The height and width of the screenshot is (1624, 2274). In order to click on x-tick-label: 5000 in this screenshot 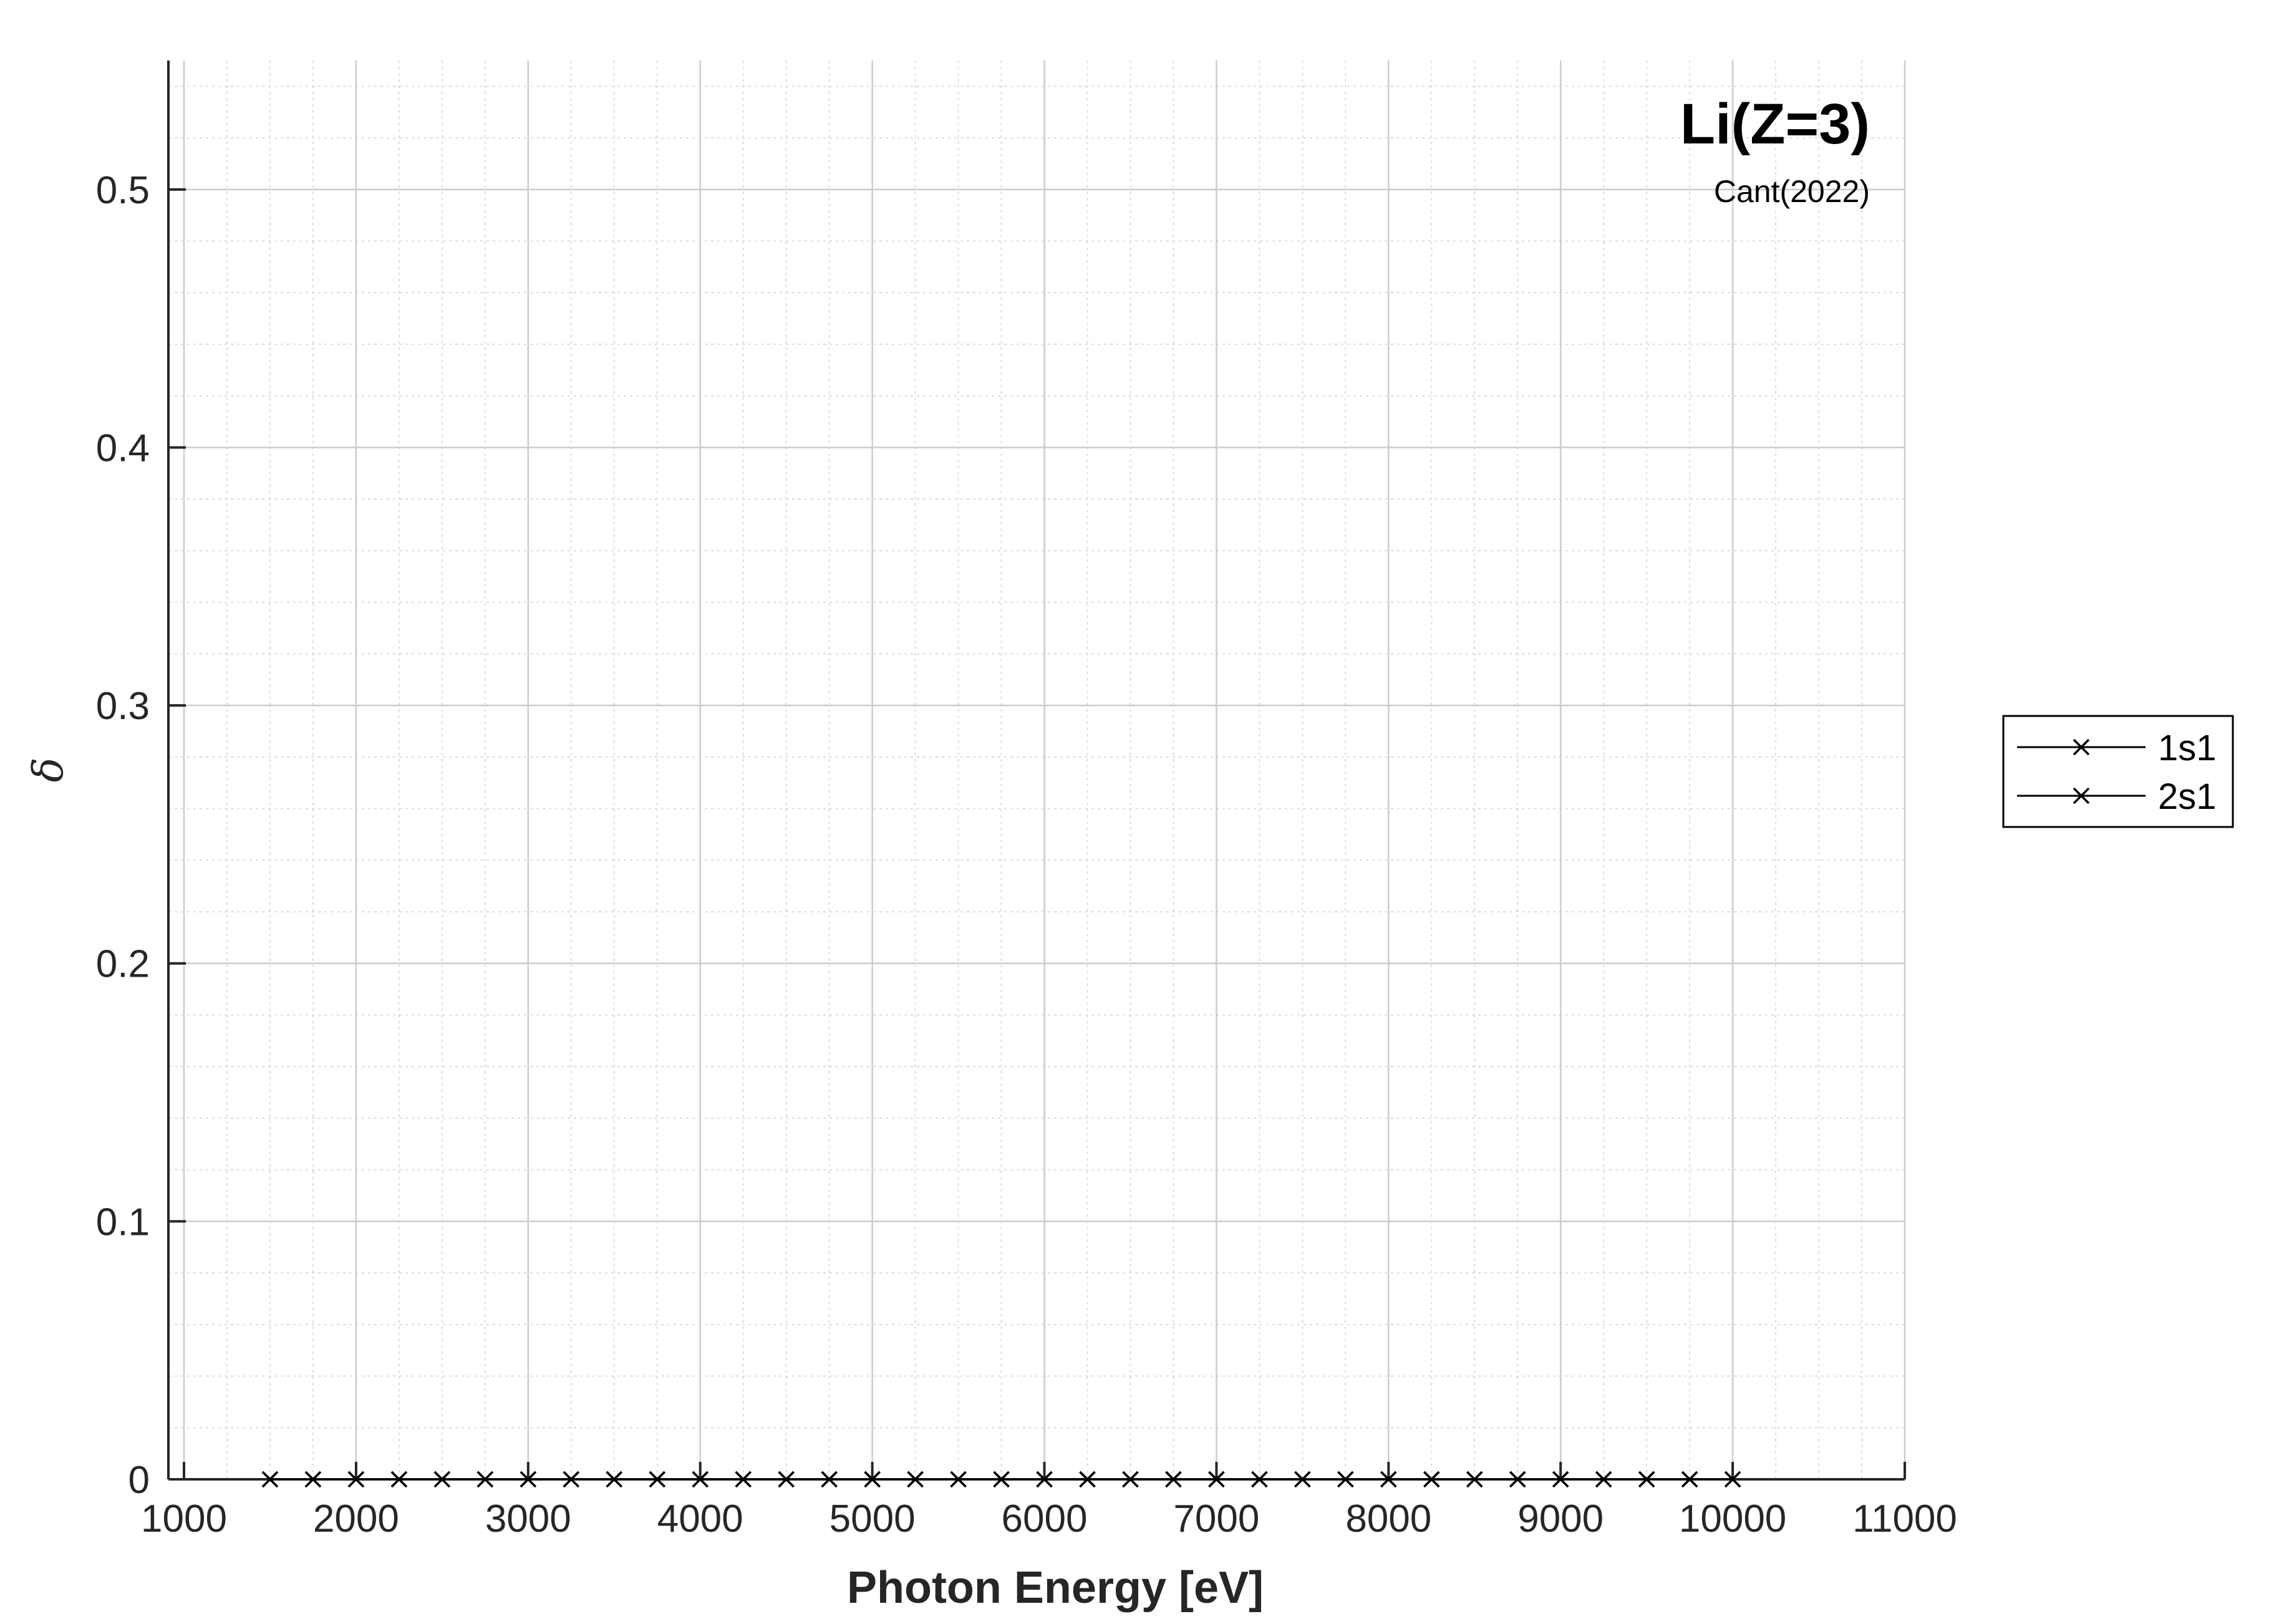, I will do `click(873, 1518)`.